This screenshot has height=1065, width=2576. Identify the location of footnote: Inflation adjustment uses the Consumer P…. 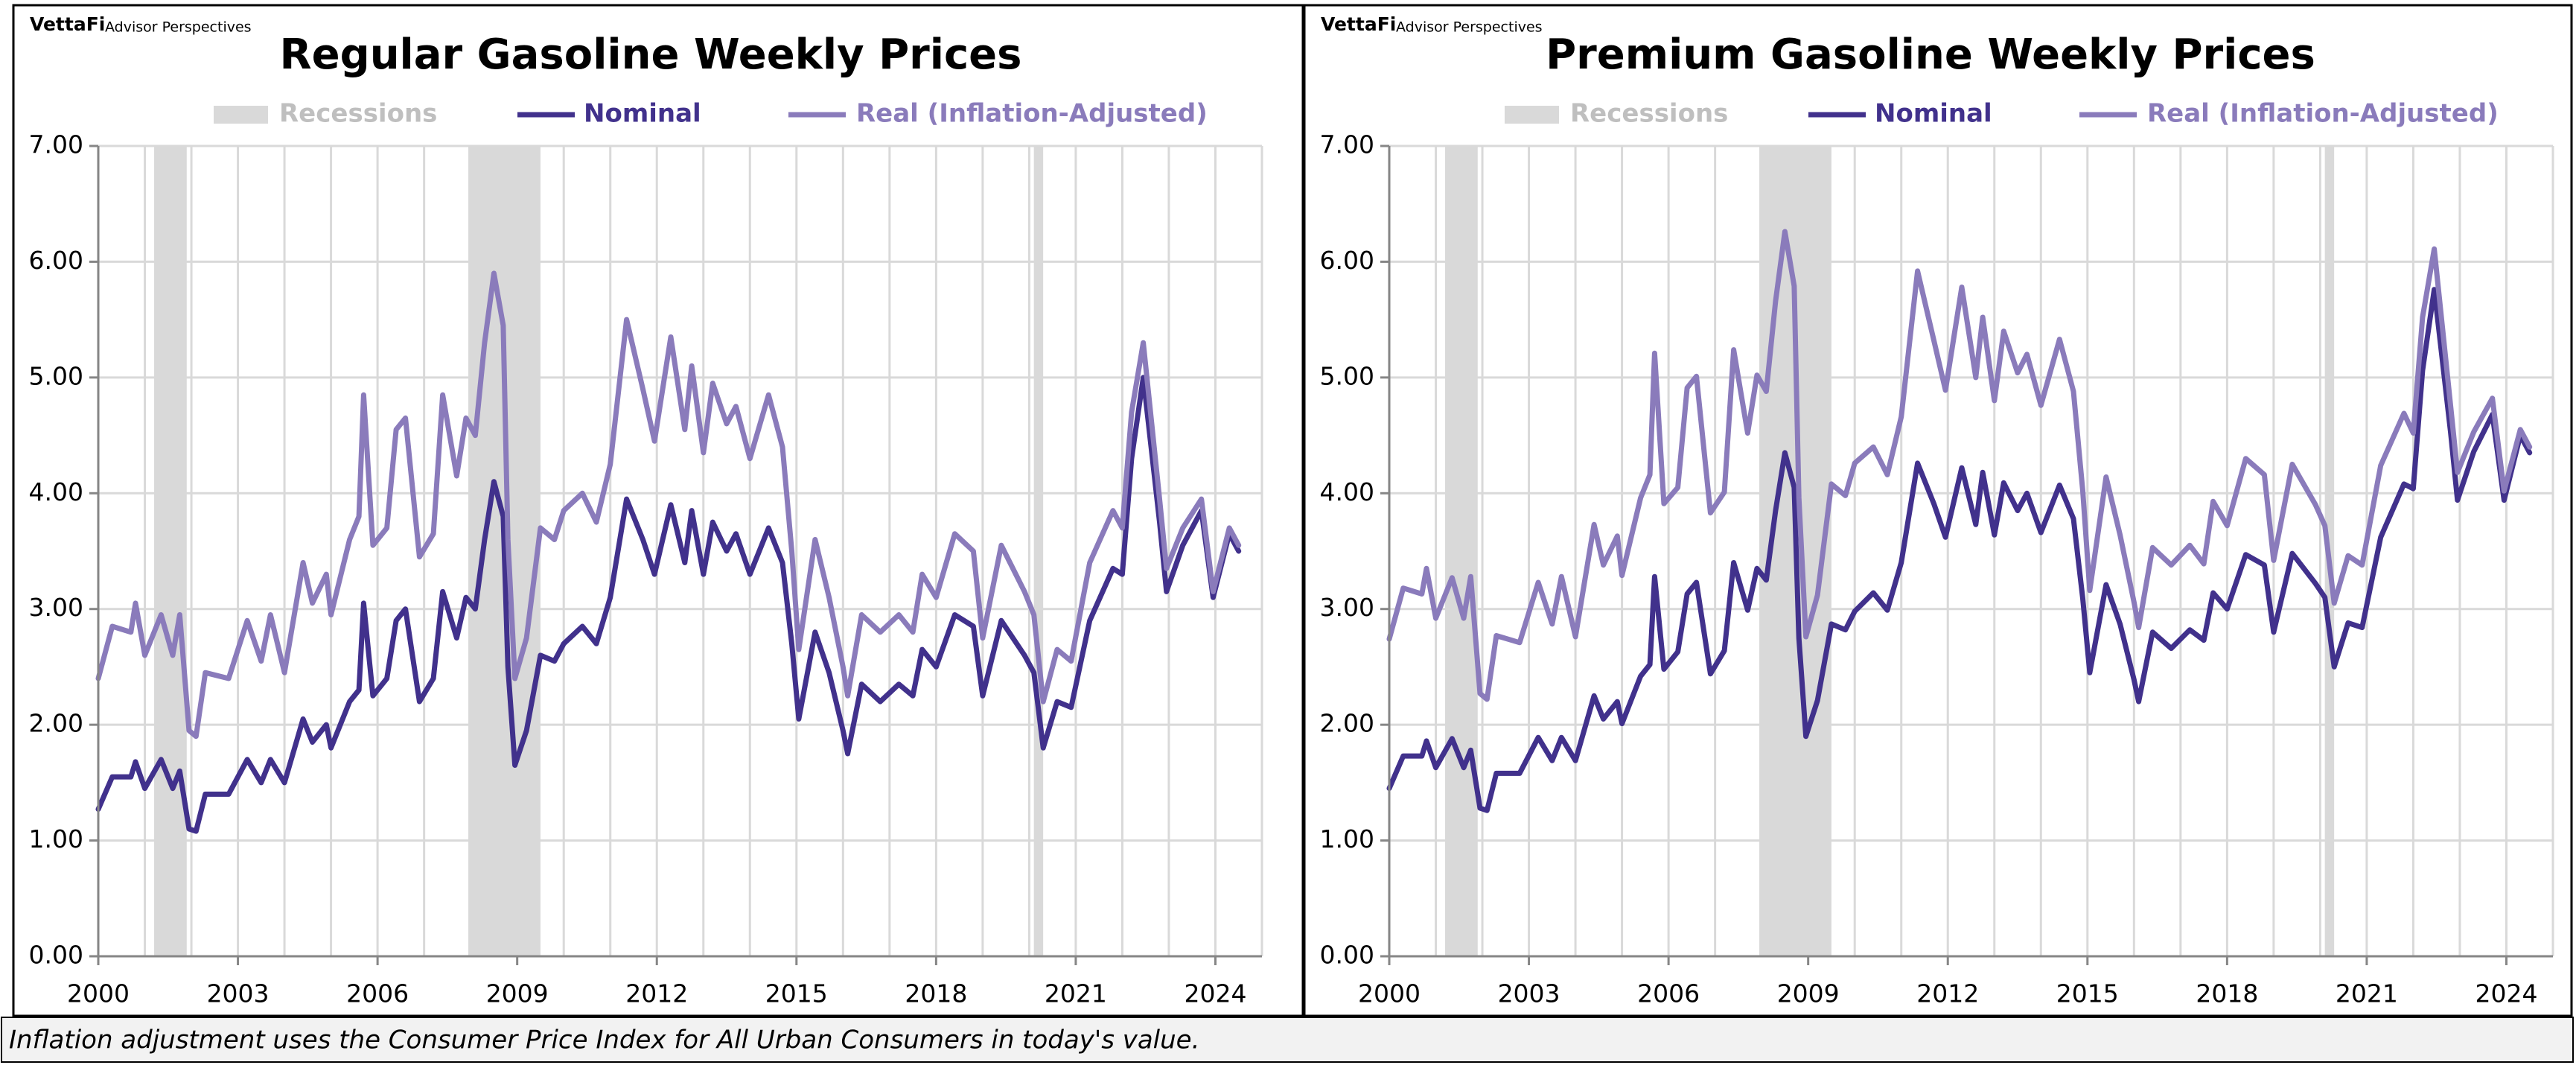
(604, 1041).